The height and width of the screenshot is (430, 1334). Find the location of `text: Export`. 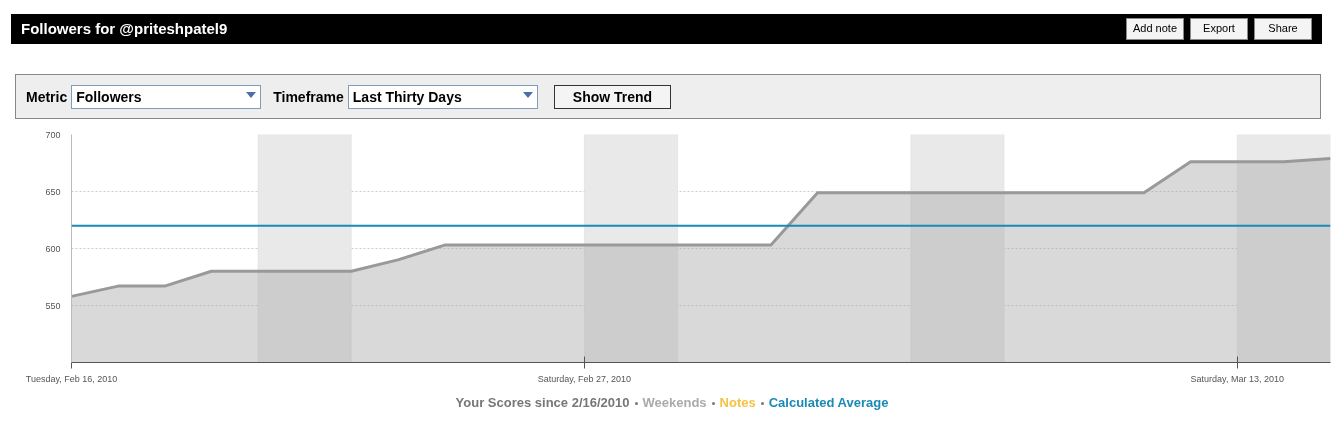

text: Export is located at coordinates (1219, 29).